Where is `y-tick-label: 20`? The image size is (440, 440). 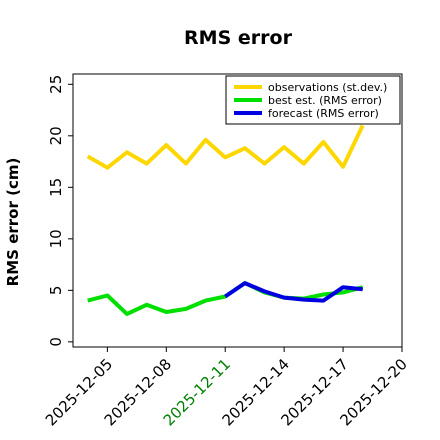
y-tick-label: 20 is located at coordinates (56, 135).